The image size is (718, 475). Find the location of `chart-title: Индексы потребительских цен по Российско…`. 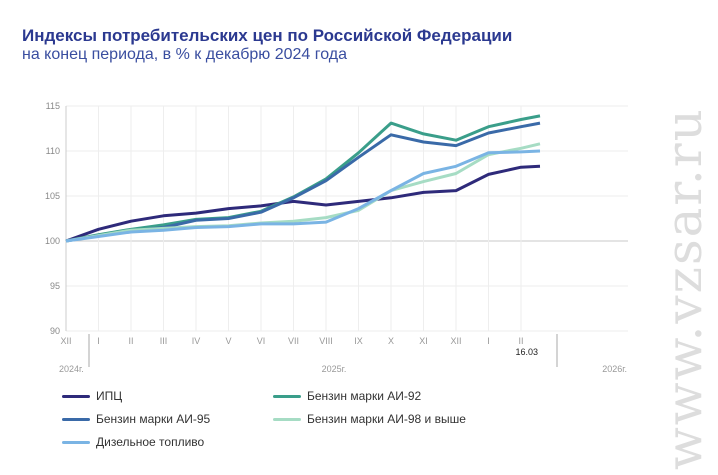

chart-title: Индексы потребительских цен по Российско… is located at coordinates (267, 35).